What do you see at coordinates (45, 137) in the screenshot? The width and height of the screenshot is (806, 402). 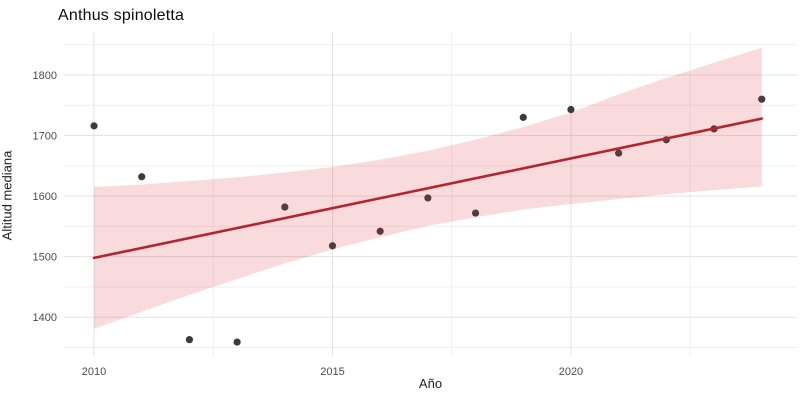 I see `y-tick-label: 1700` at bounding box center [45, 137].